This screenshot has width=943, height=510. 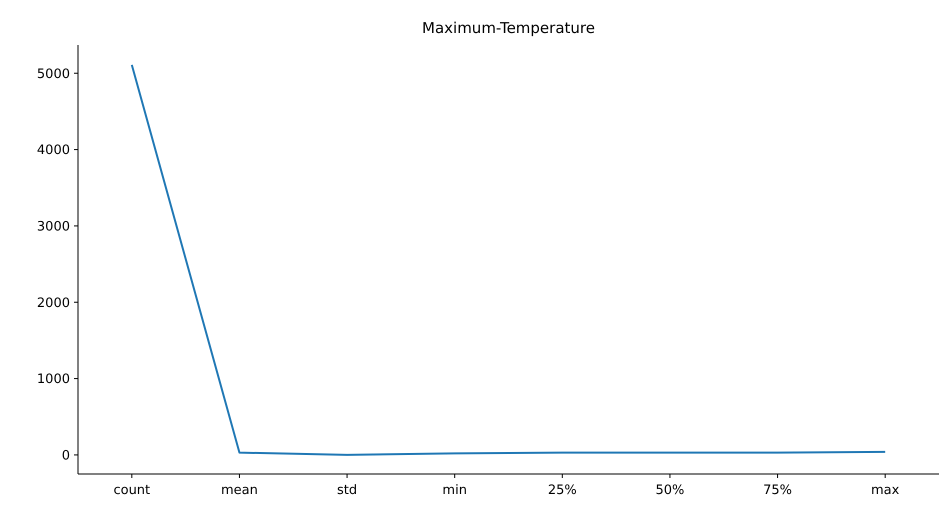 What do you see at coordinates (777, 490) in the screenshot?
I see `x-tick-label: 75%` at bounding box center [777, 490].